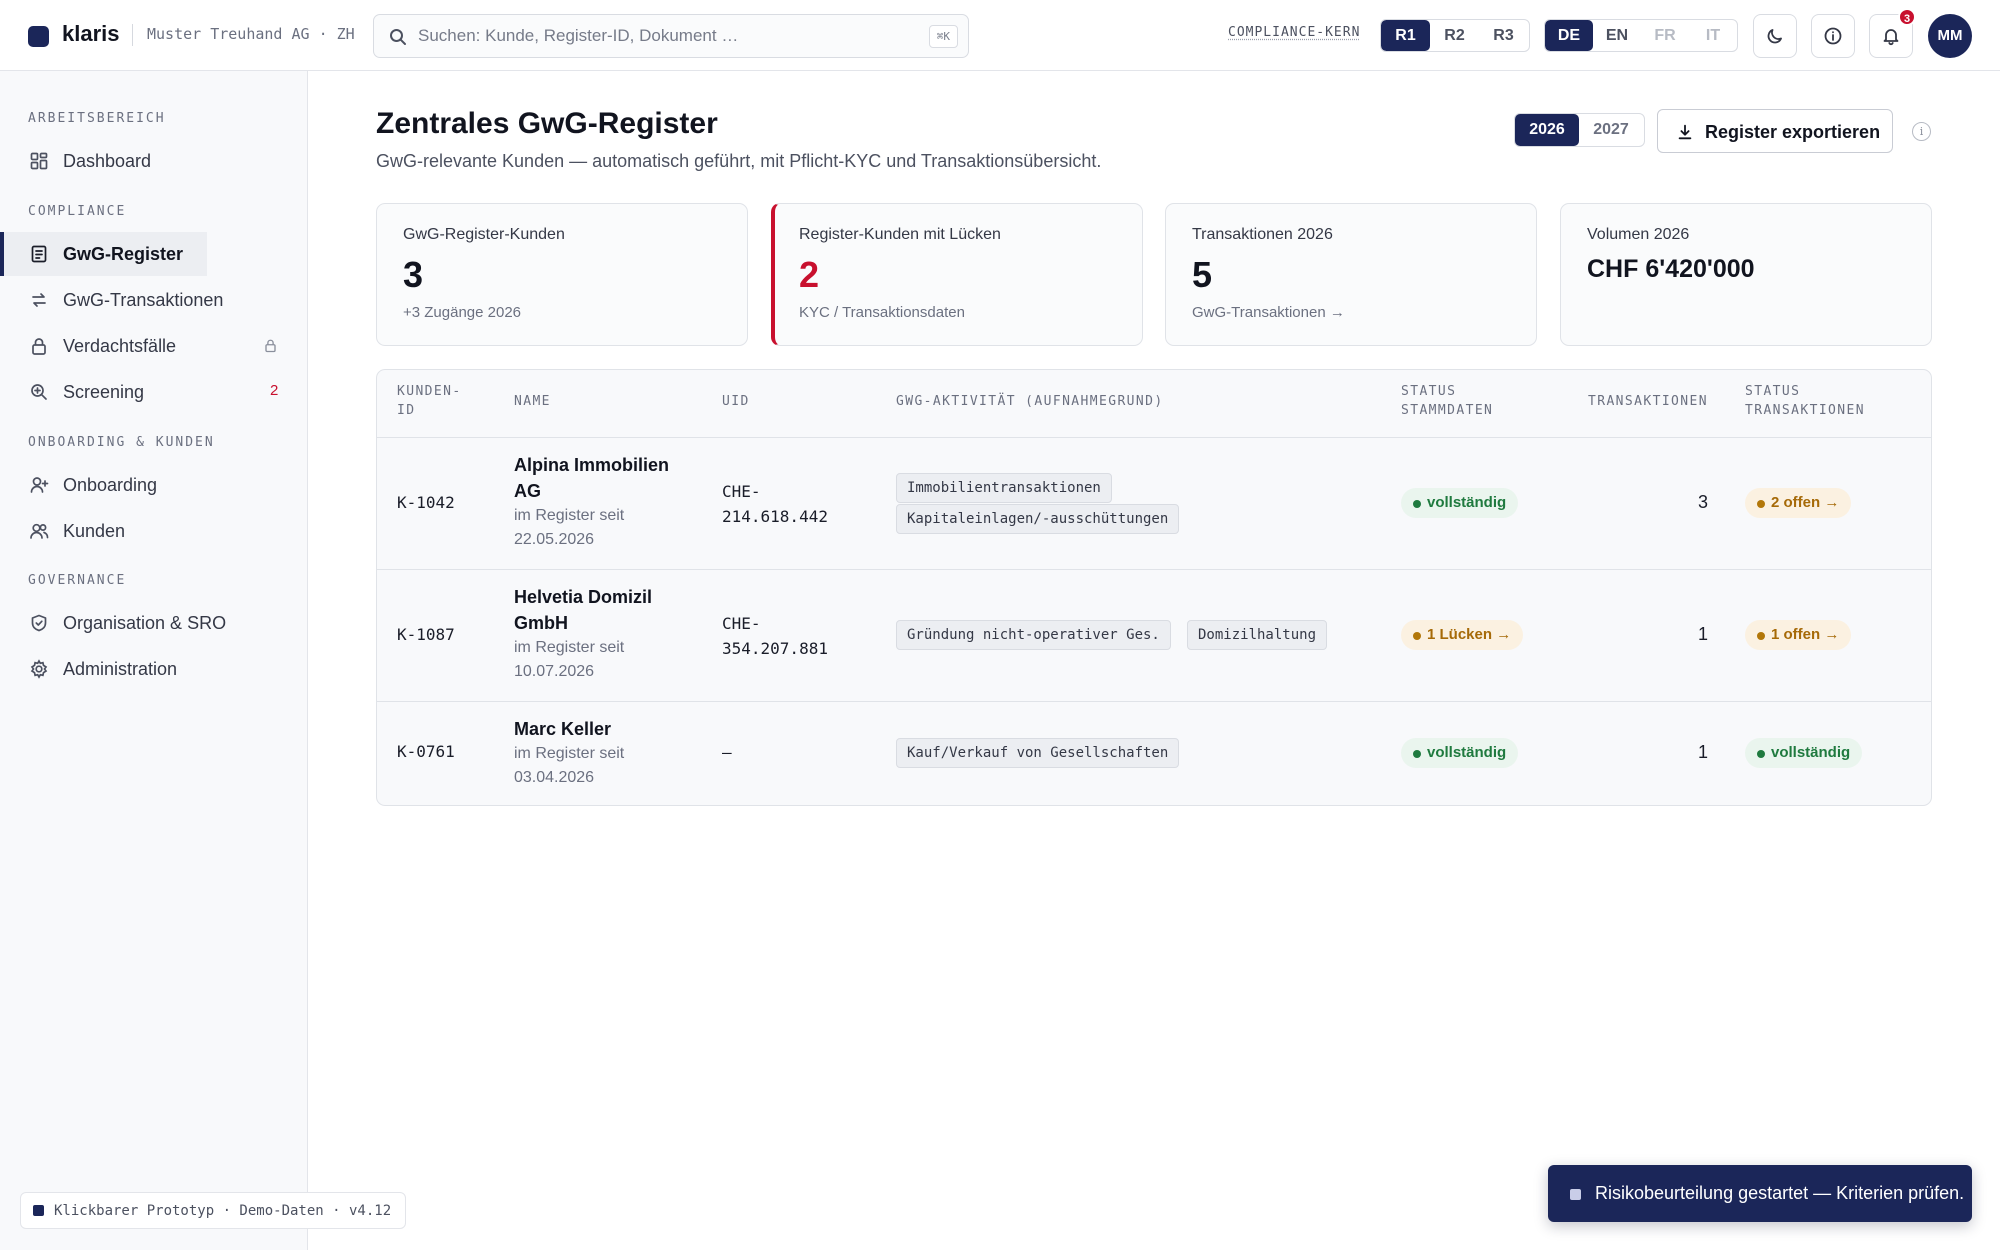 The width and height of the screenshot is (2000, 1250). What do you see at coordinates (809, 274) in the screenshot?
I see `kpi-value: 2` at bounding box center [809, 274].